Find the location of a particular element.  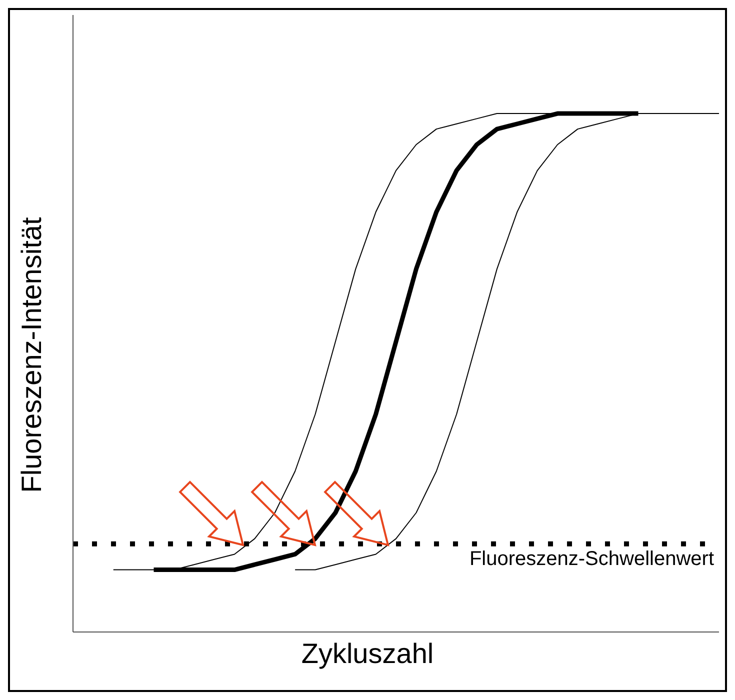

ref-line-label: Fluoreszenz-Schwellenwert is located at coordinates (591, 559).